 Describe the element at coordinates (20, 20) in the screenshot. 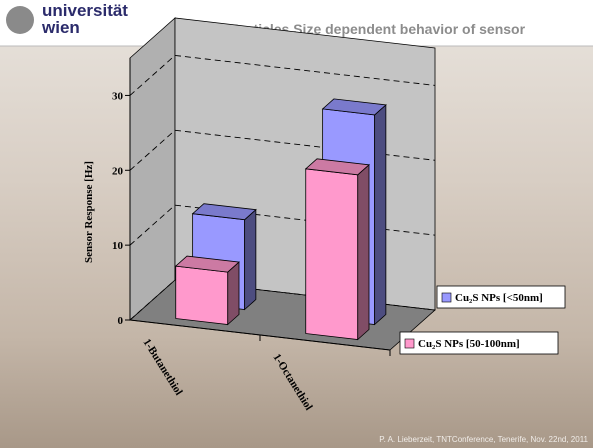

I see `logo-seal` at that location.